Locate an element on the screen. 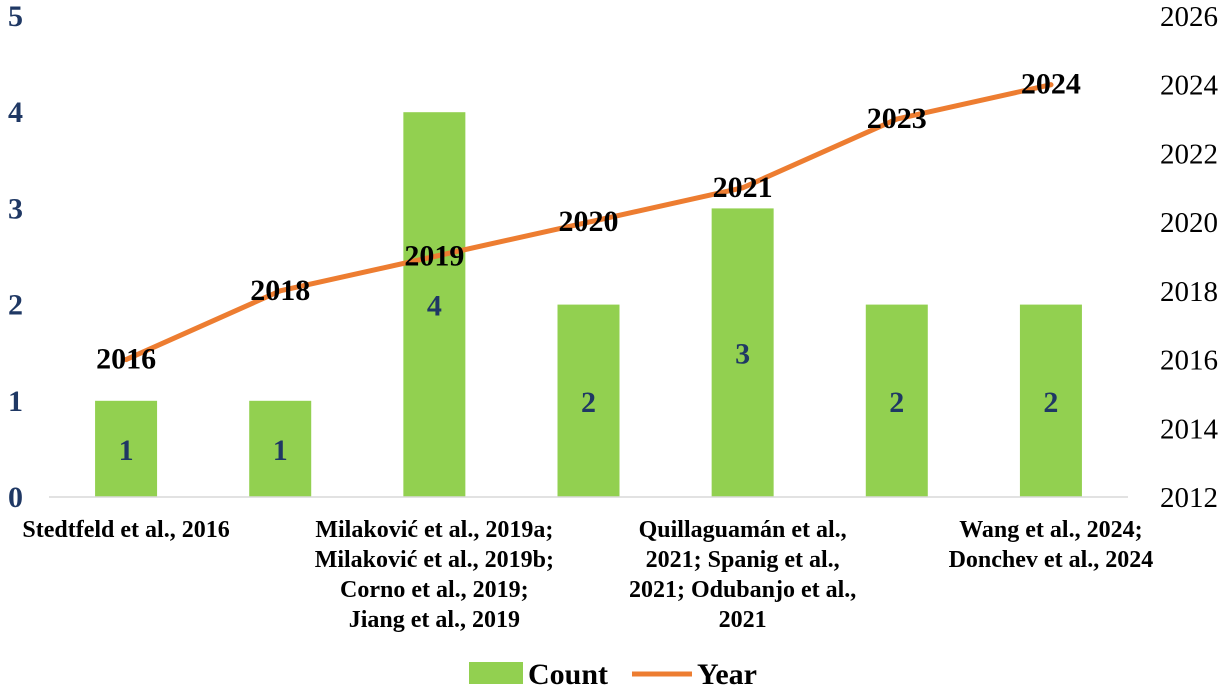  legend-year-label: Year is located at coordinates (727, 674).